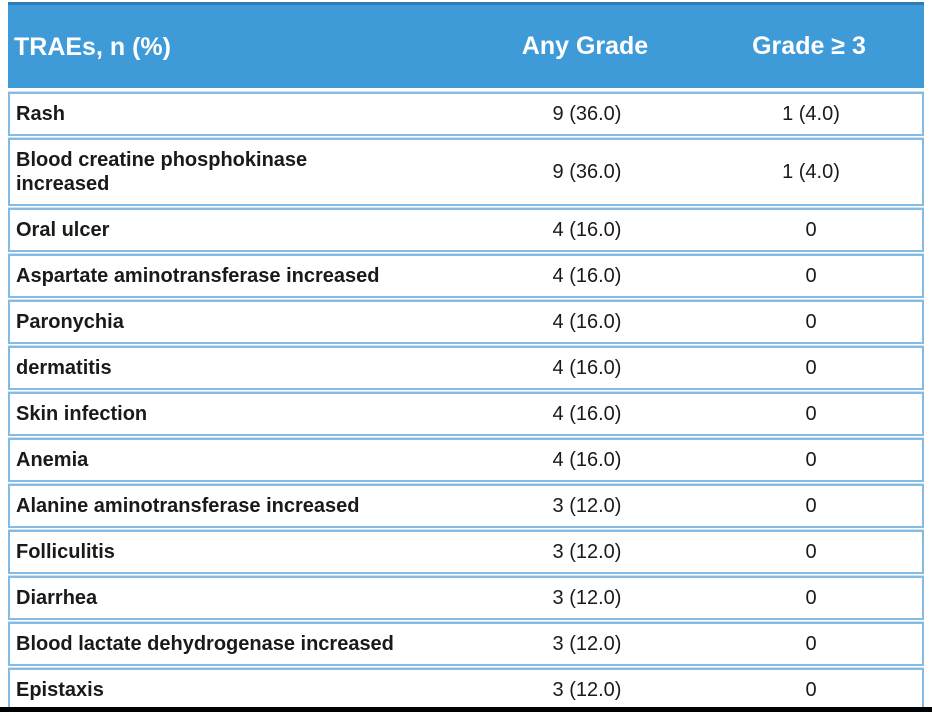  Describe the element at coordinates (466, 709) in the screenshot. I see `bottom-rule` at that location.